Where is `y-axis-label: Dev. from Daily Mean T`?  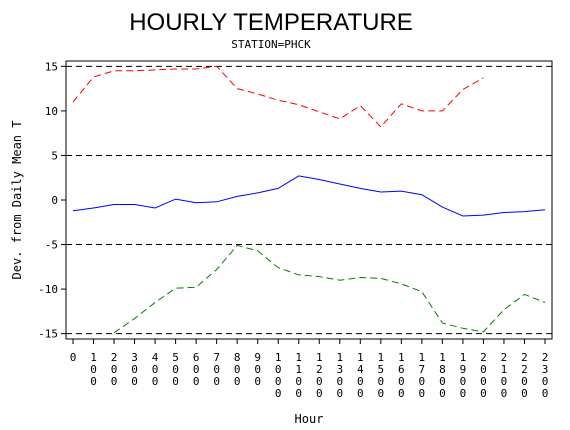
y-axis-label: Dev. from Daily Mean T is located at coordinates (17, 200).